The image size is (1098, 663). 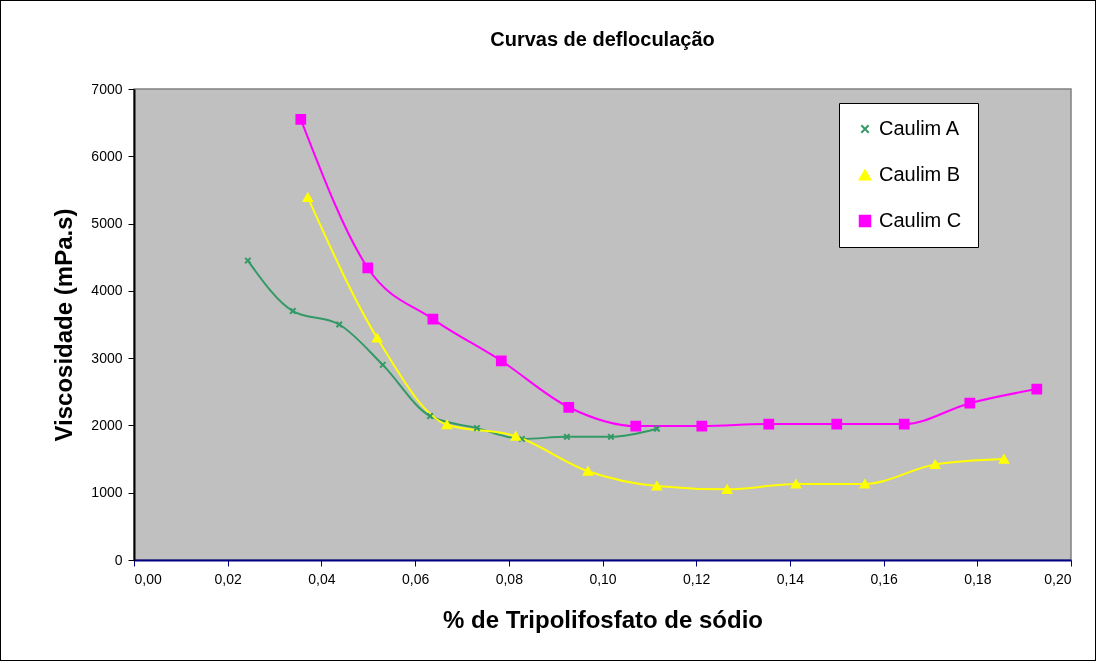 I want to click on y-tick-label: 7000, so click(x=107, y=88).